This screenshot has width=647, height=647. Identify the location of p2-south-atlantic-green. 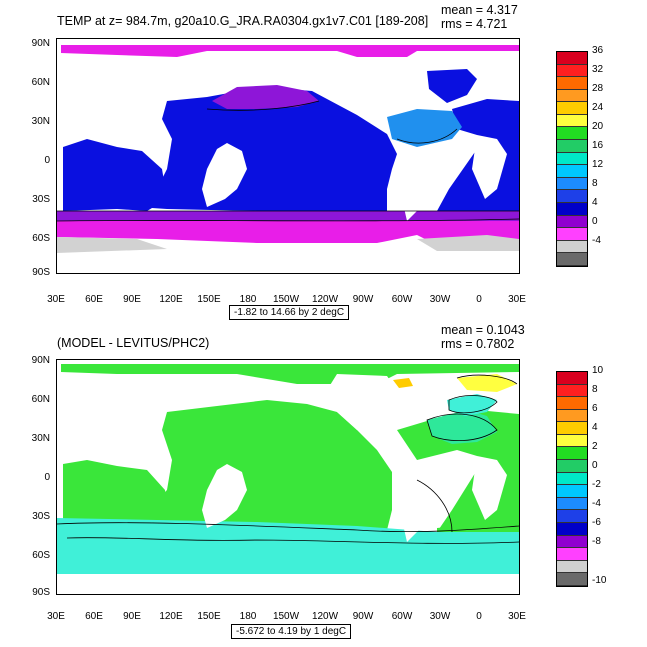
(478, 526).